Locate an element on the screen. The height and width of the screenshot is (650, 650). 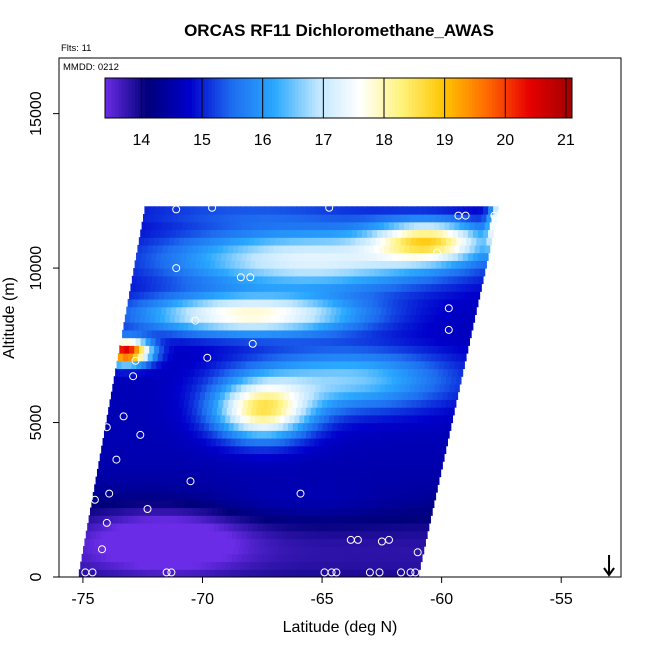
y-axis-label: Altitude (m) is located at coordinates (9, 318).